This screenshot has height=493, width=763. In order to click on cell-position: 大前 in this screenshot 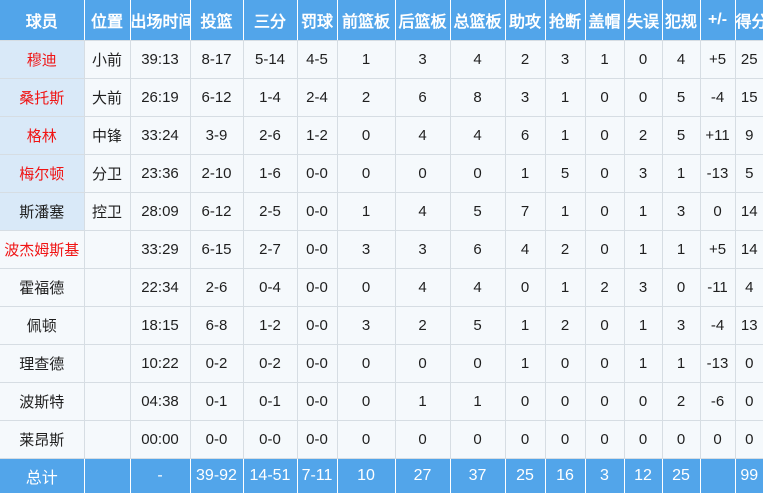, I will do `click(107, 98)`.